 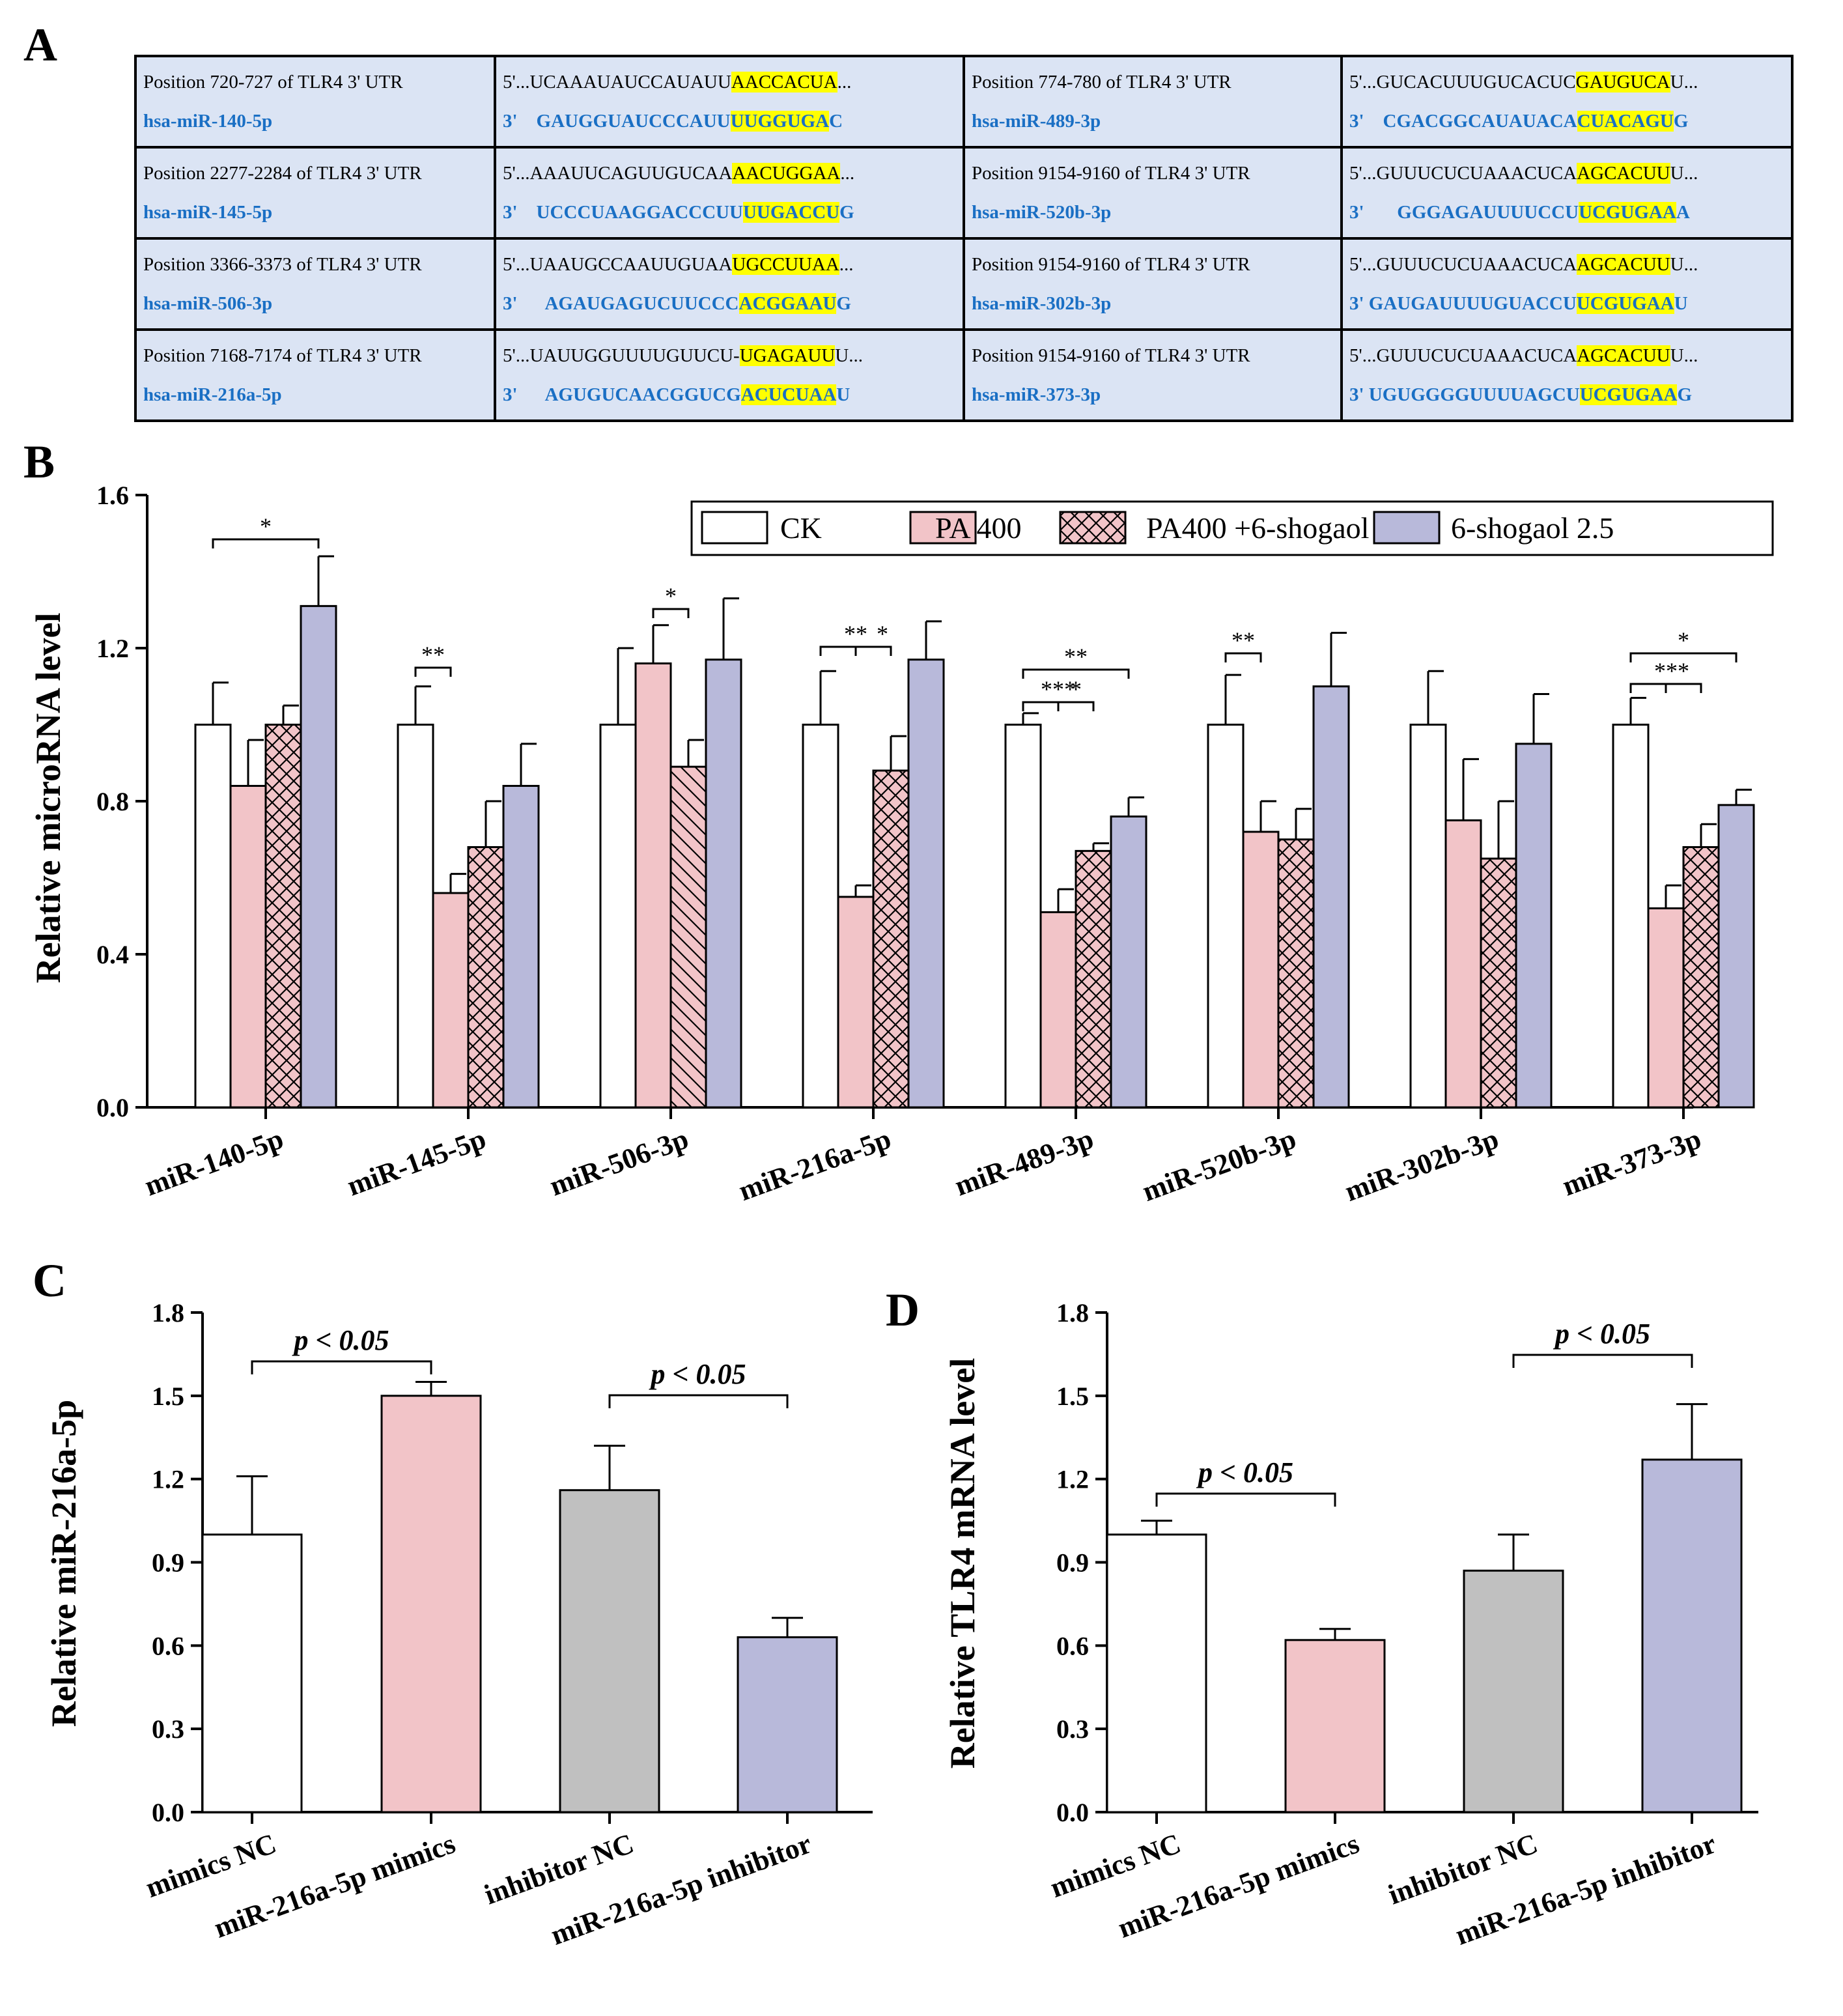 What do you see at coordinates (40, 45) in the screenshot?
I see `panel-label-a: A` at bounding box center [40, 45].